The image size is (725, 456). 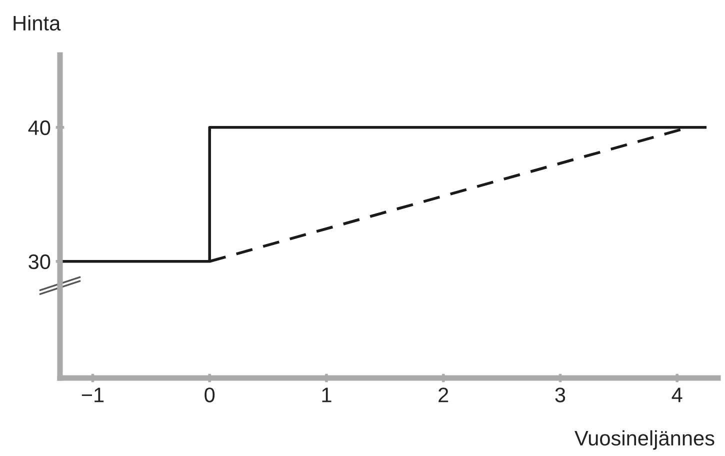 What do you see at coordinates (327, 395) in the screenshot?
I see `x-tick-label: 1` at bounding box center [327, 395].